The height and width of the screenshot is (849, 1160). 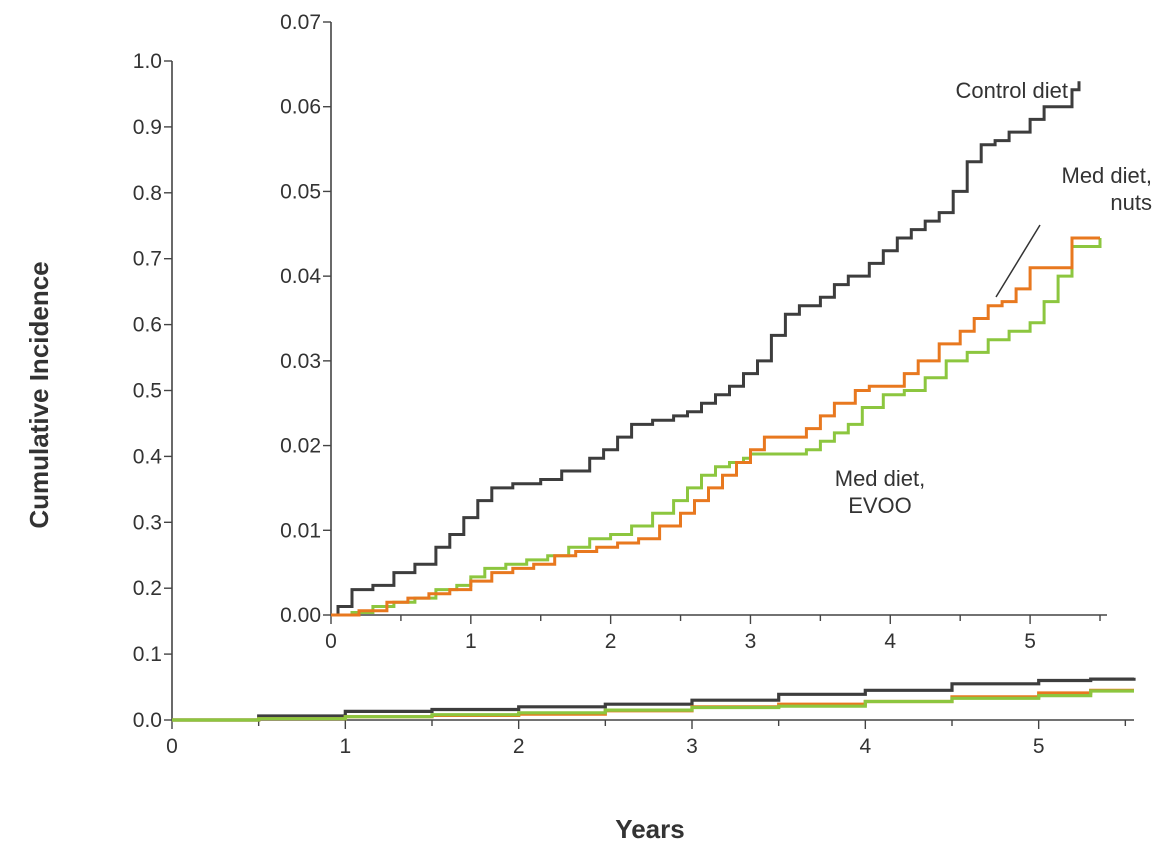 I want to click on inset-y-tick-label: 0.04, so click(x=300, y=276).